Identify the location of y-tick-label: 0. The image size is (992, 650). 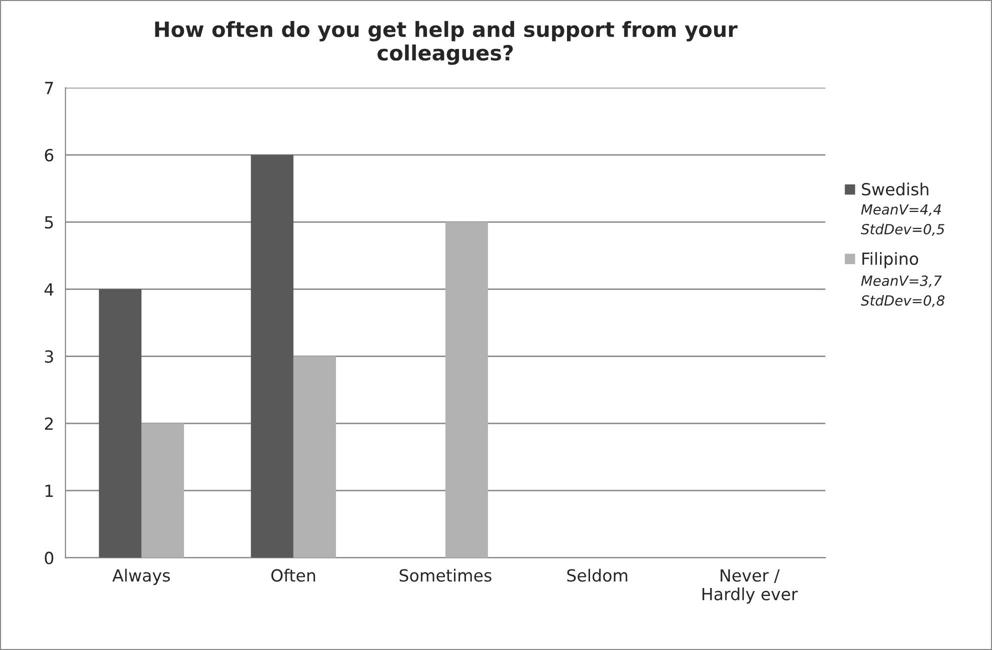
(49, 558).